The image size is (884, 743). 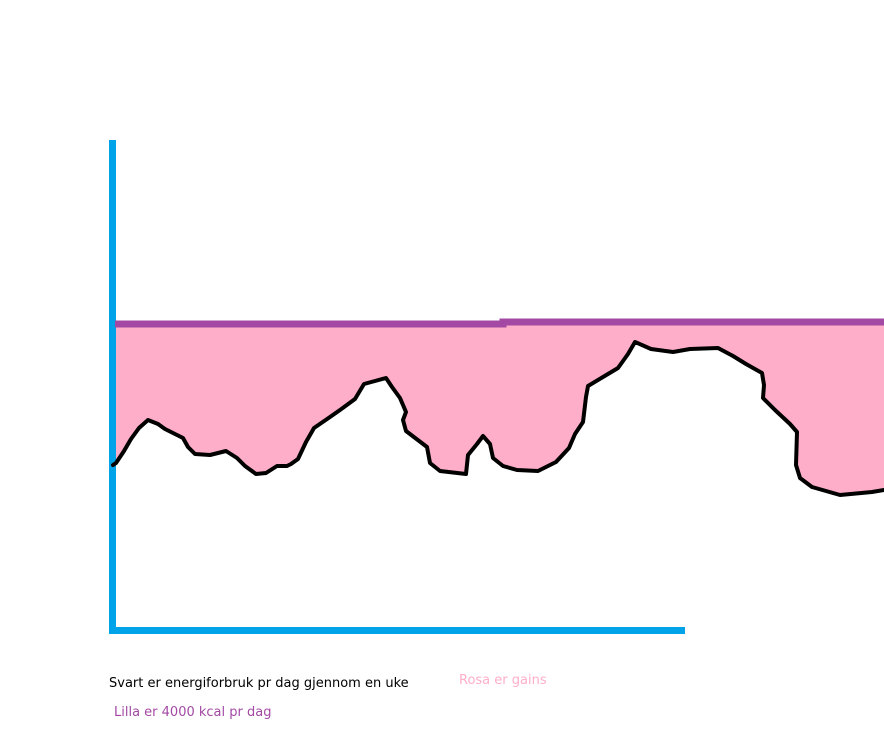 What do you see at coordinates (112, 387) in the screenshot?
I see `y-axis` at bounding box center [112, 387].